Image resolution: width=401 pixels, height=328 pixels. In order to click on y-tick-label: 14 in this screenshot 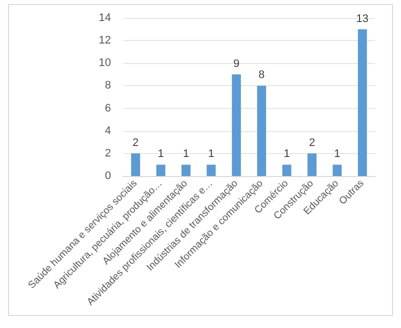, I will do `click(104, 18)`.